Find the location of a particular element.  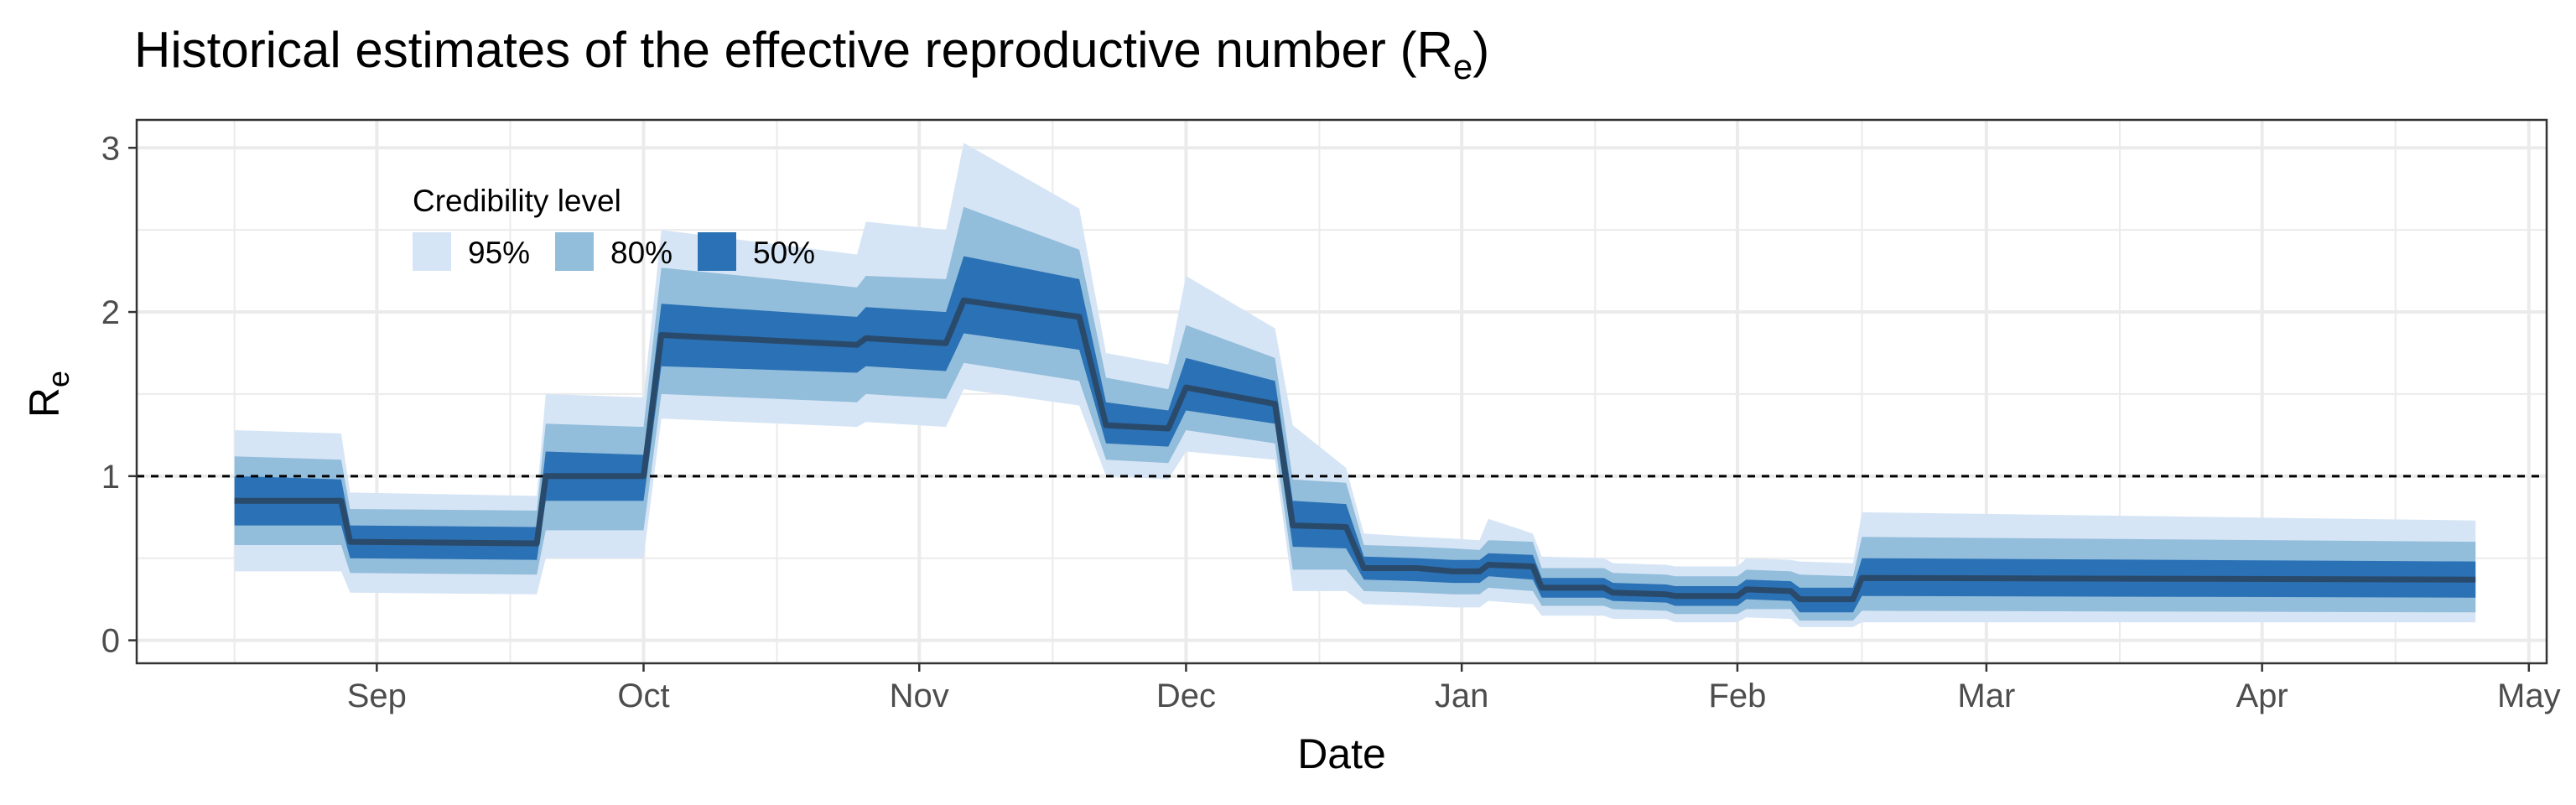

x-axis: Sep Oct Nov Dec Jan Feb Mar Apr May is located at coordinates (1454, 688).